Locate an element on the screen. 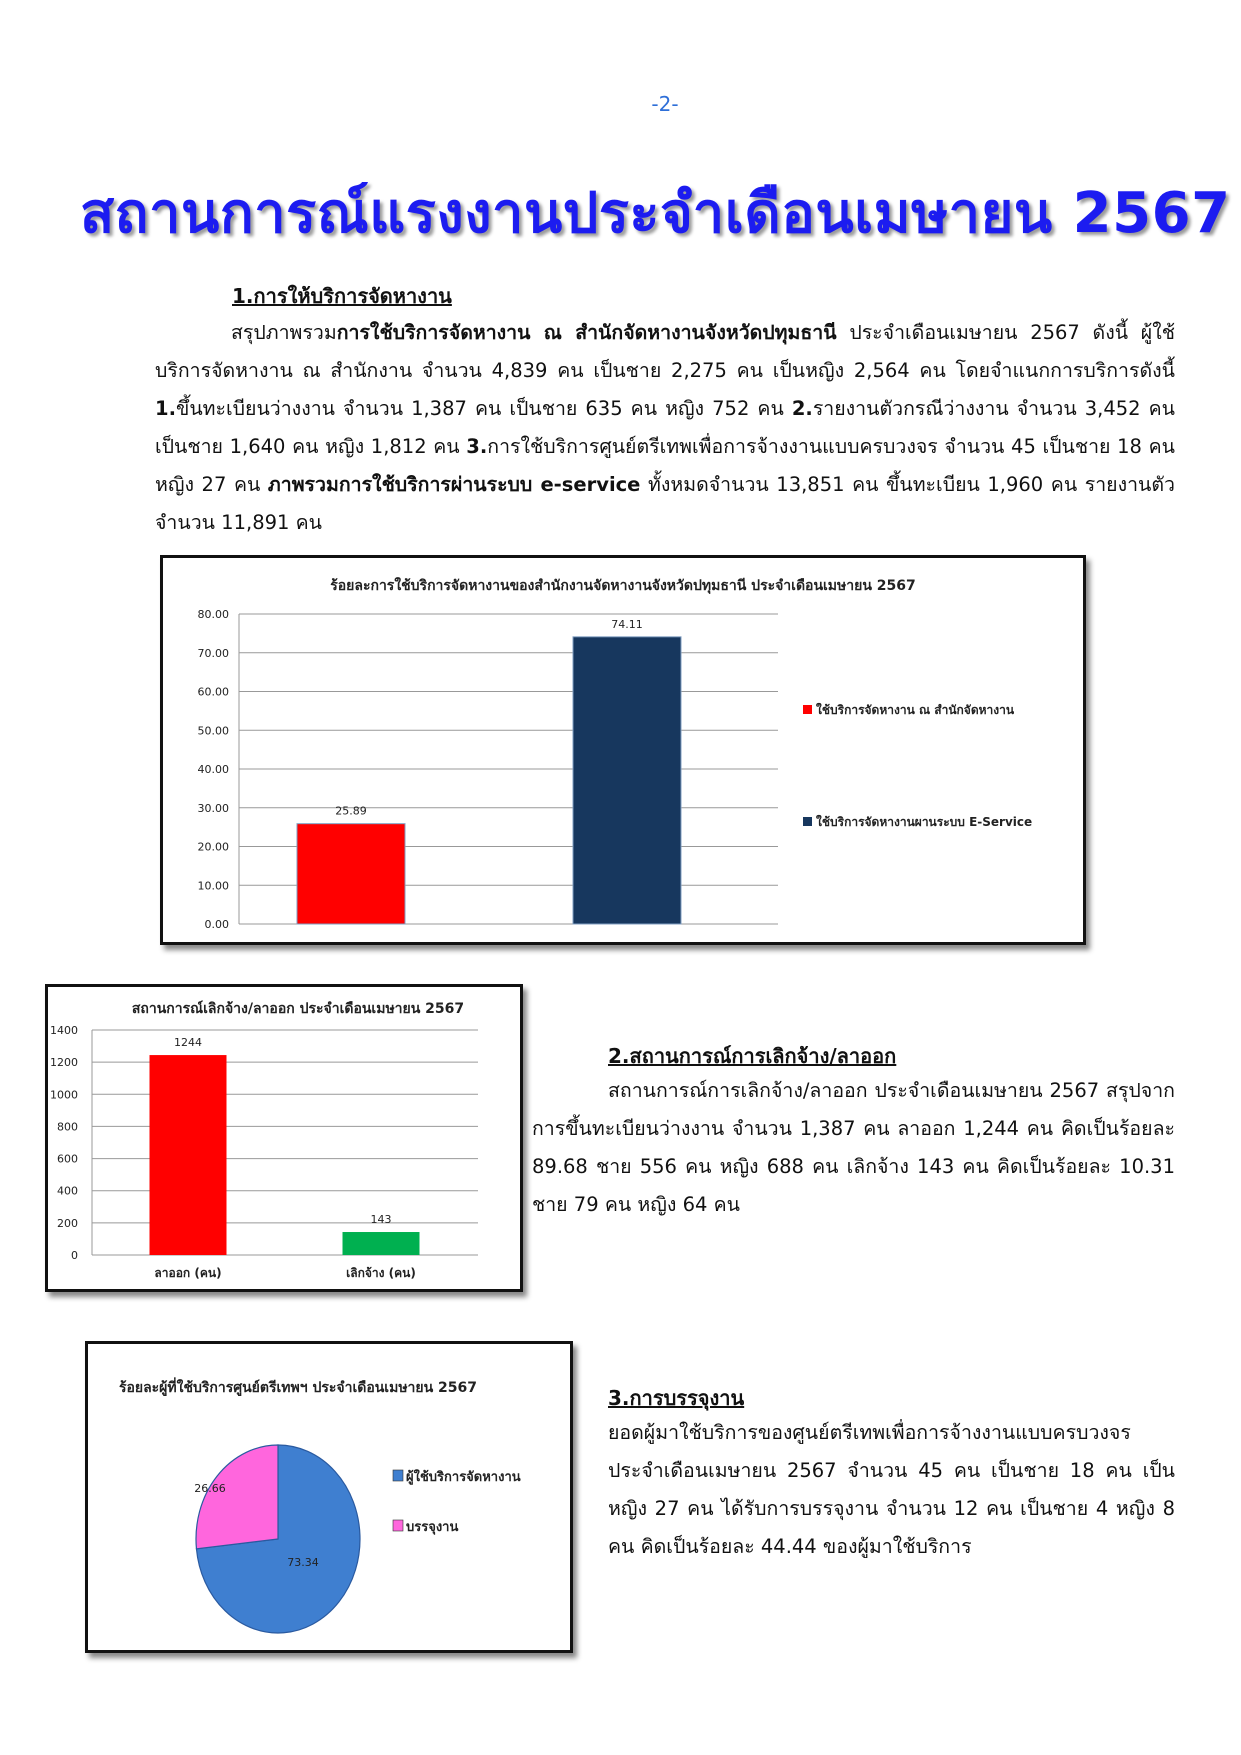 This screenshot has height=1755, width=1241. page-title: สถานการณ์แรงงานประจำเดือนเมษายน 2567 is located at coordinates (655, 213).